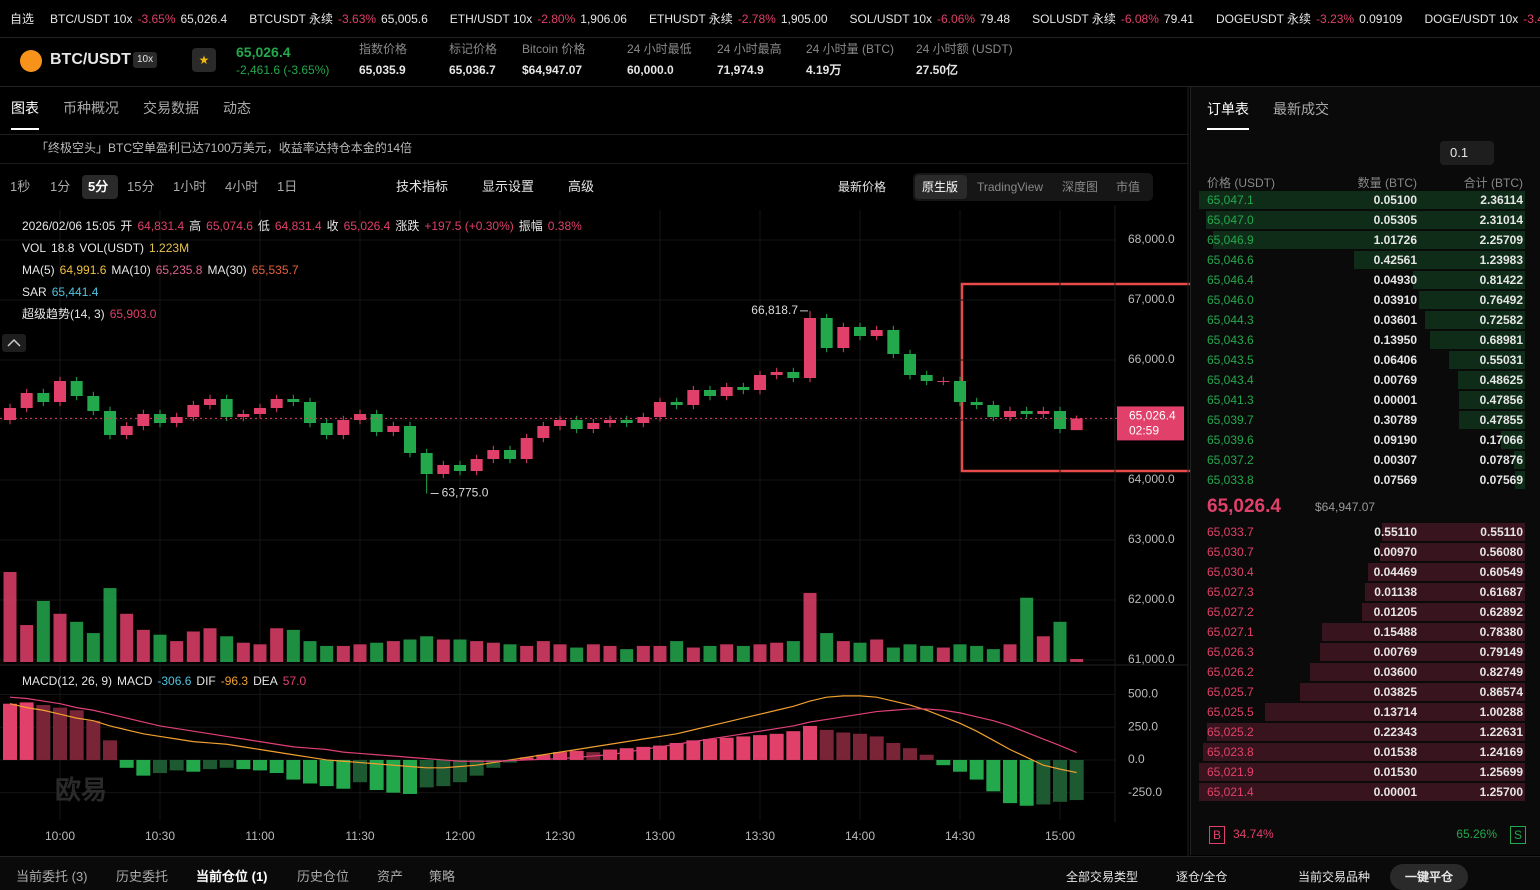 The height and width of the screenshot is (890, 1540). Describe the element at coordinates (442, 876) in the screenshot. I see `bottom-tab: 策略` at that location.